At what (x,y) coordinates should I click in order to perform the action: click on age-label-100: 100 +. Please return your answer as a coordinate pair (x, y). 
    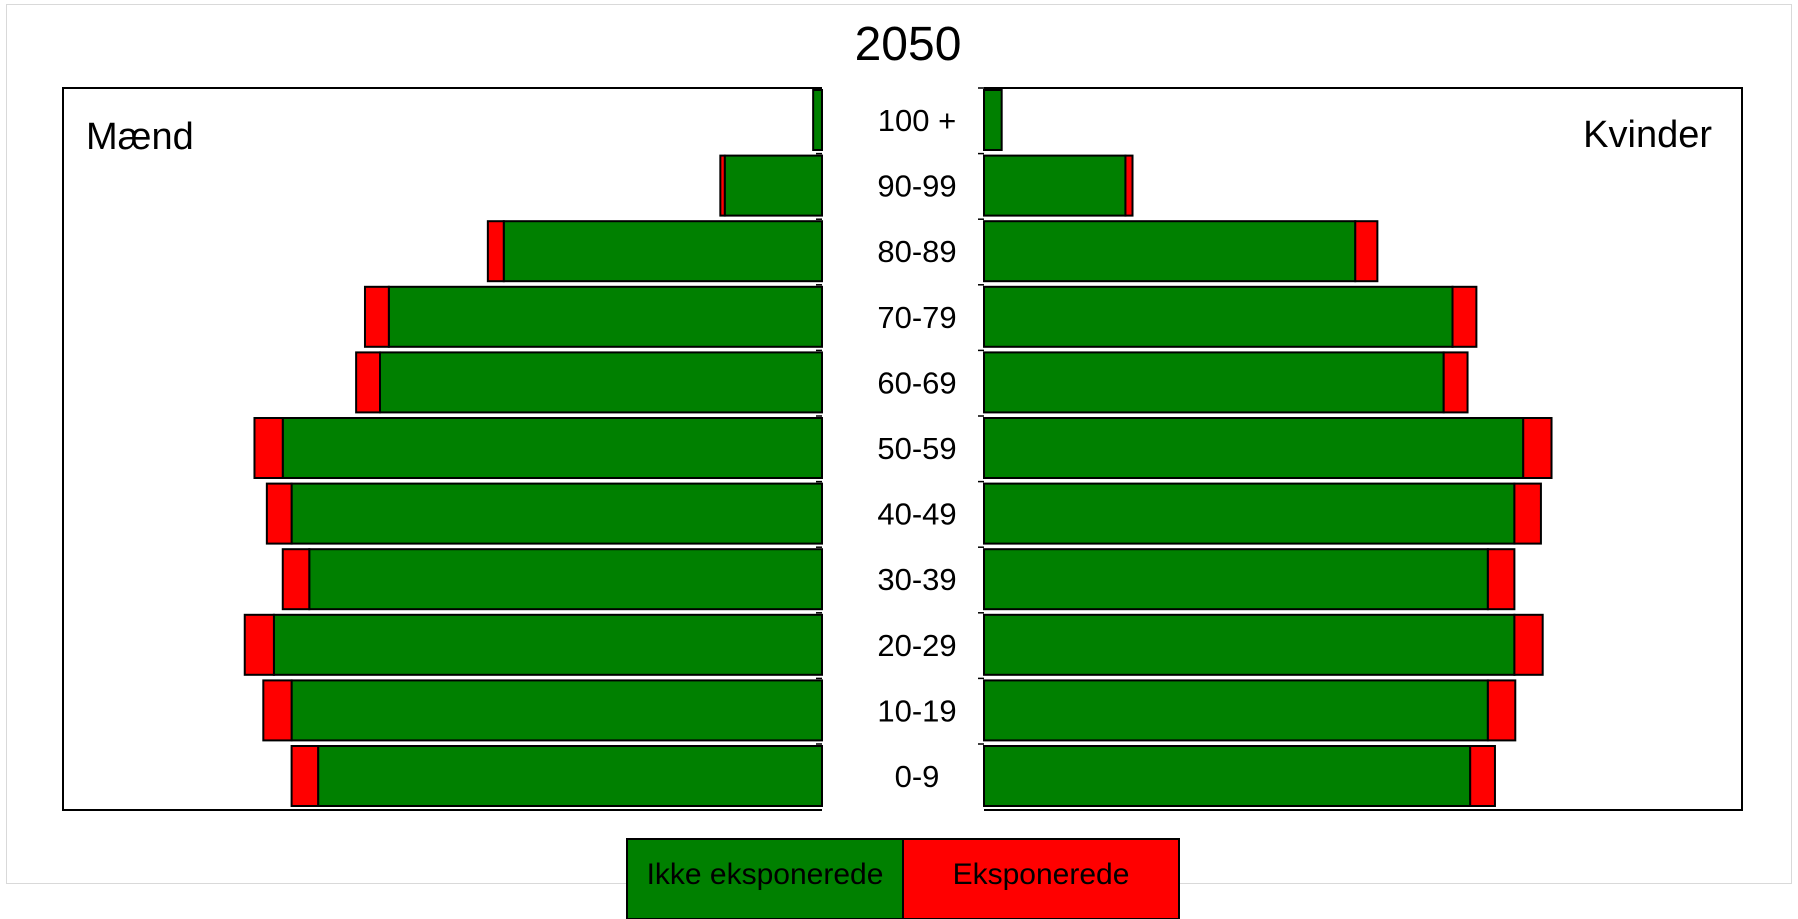
    Looking at the image, I should click on (917, 120).